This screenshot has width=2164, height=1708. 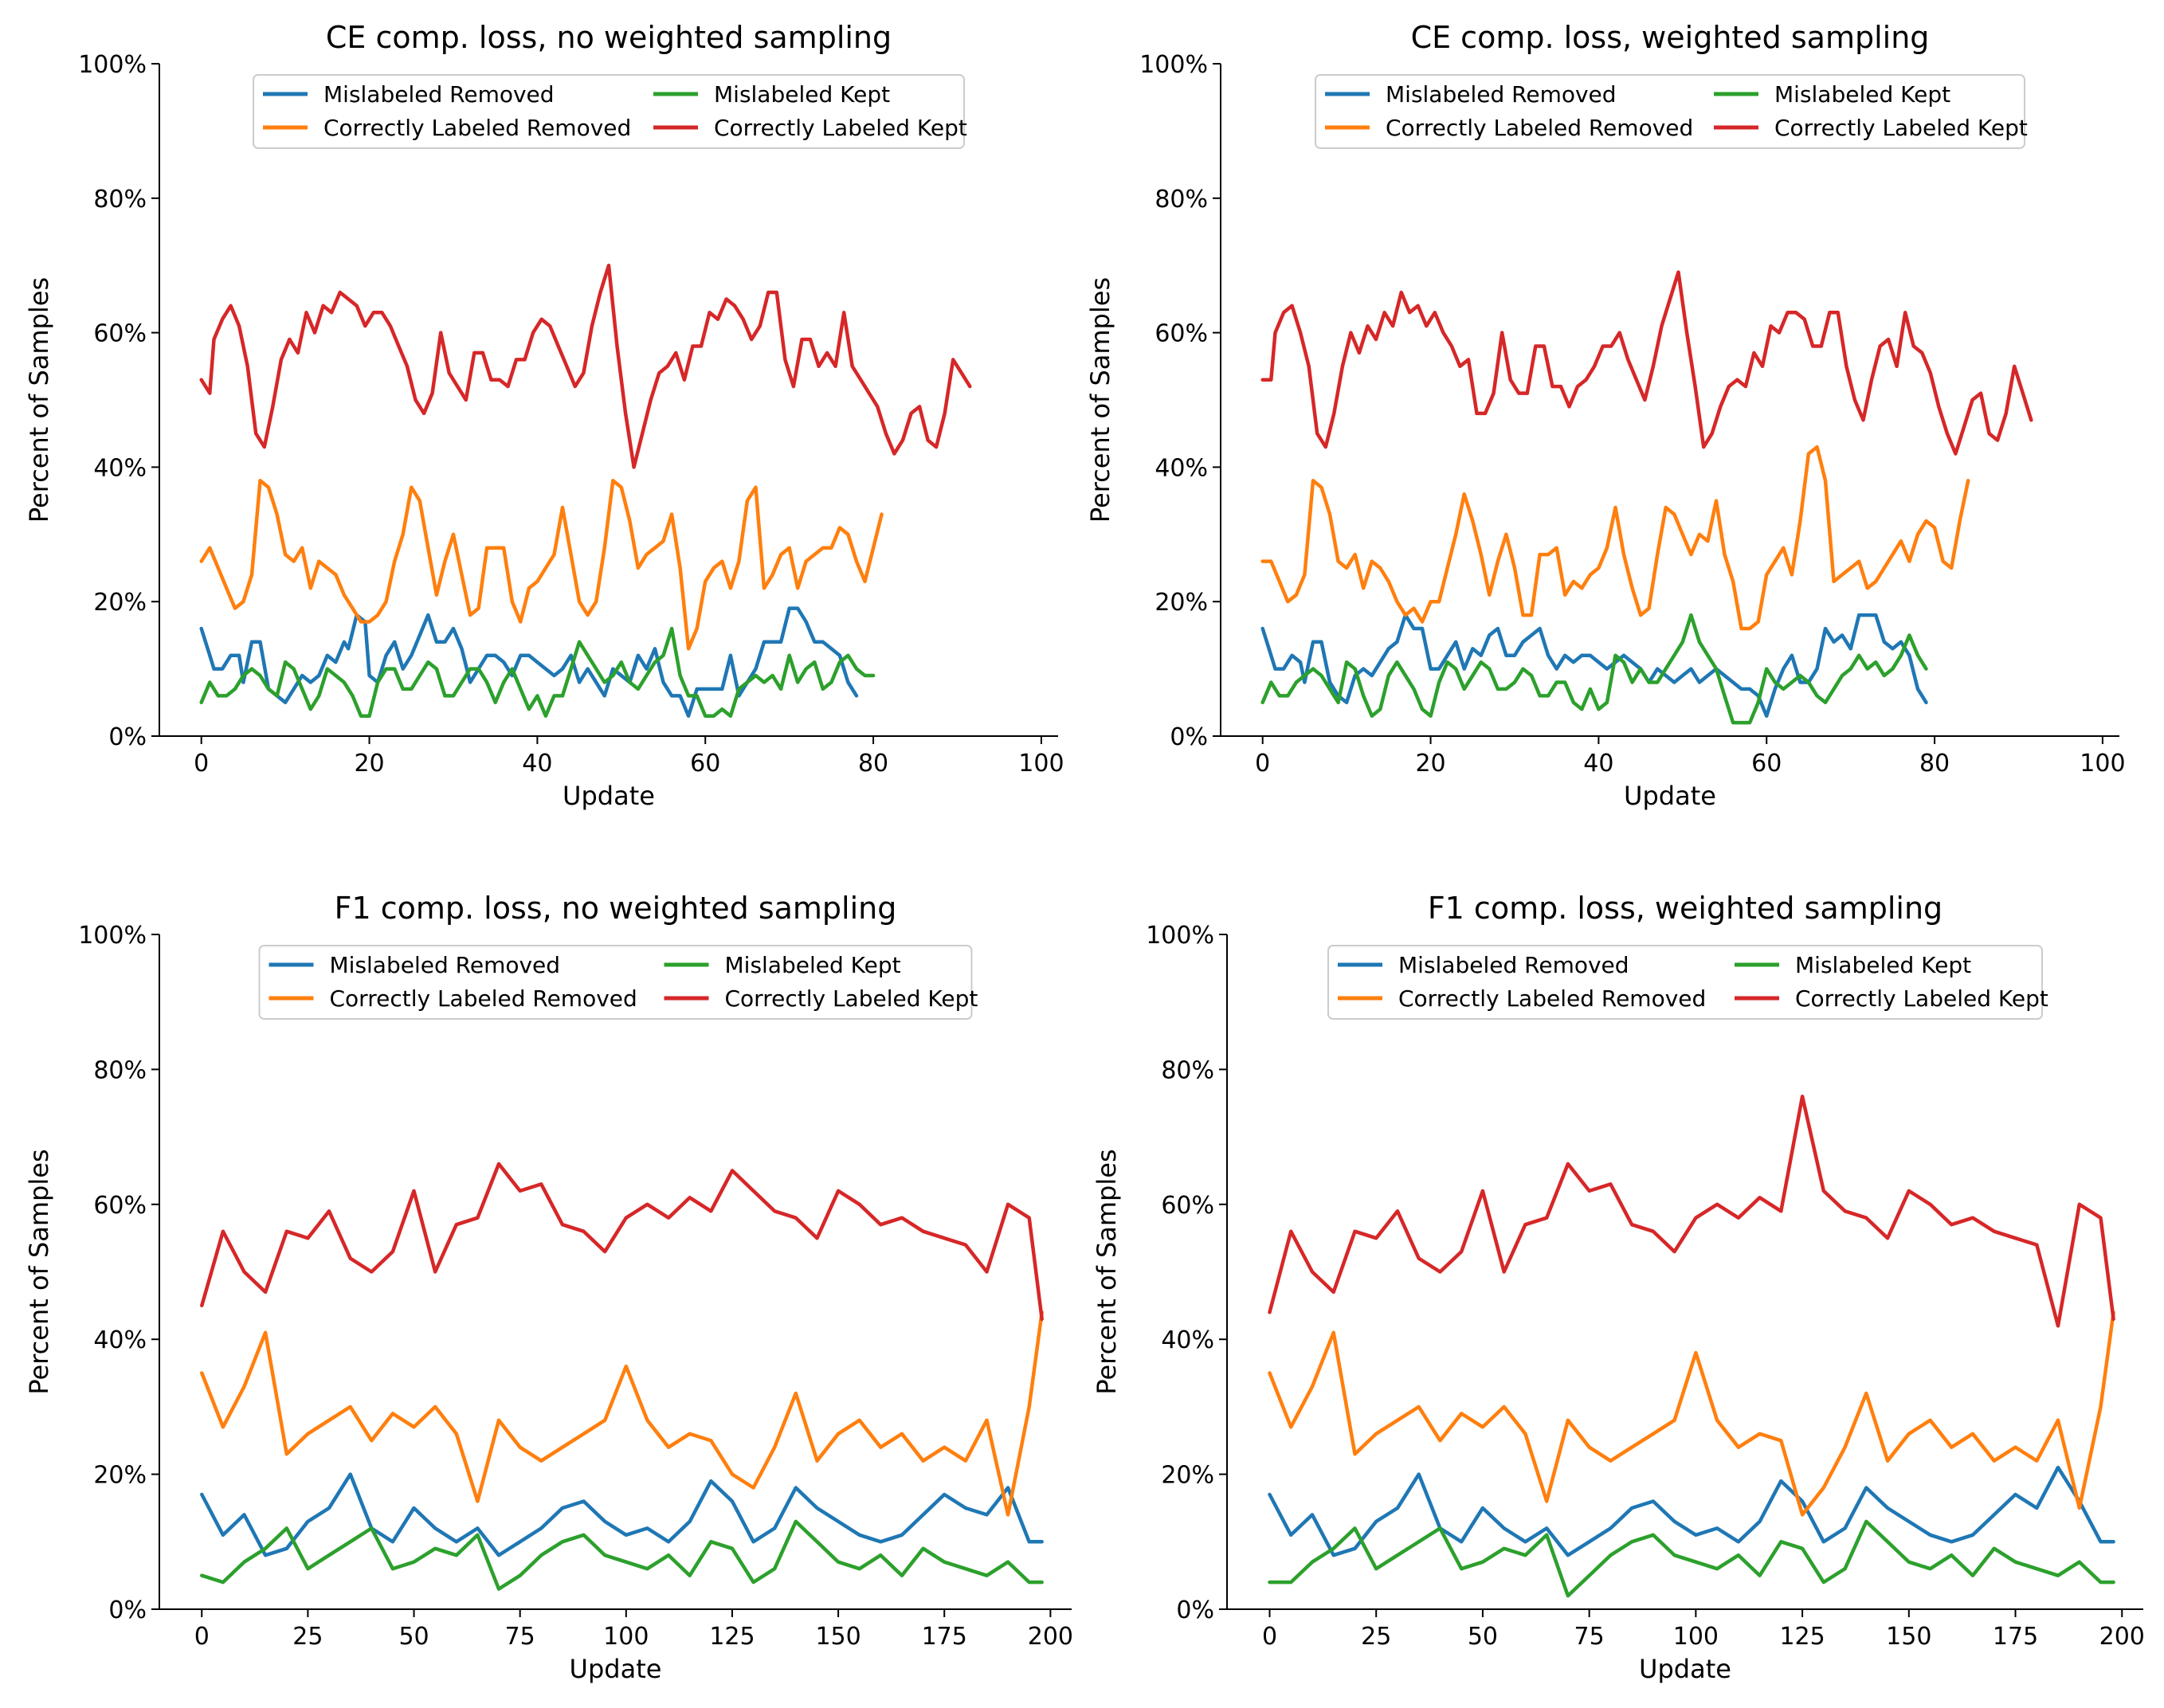 I want to click on chart-title: CE comp. loss, weighted sampling, so click(x=1670, y=38).